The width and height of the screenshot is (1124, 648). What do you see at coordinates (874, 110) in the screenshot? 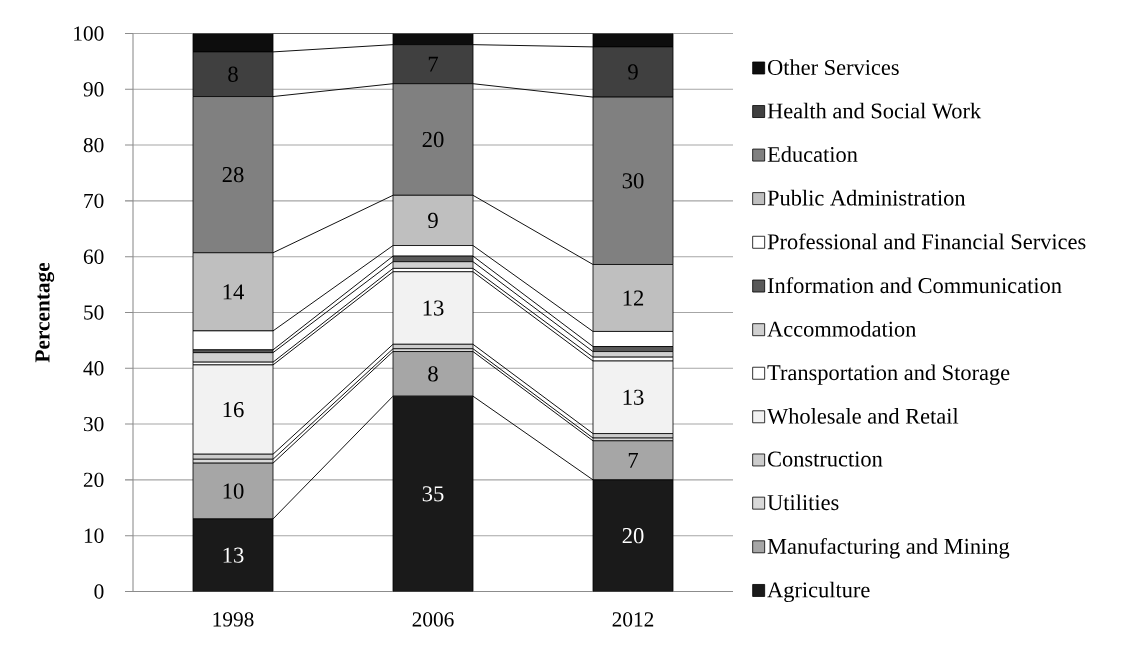
I see `legend-label: Health and Social Work` at bounding box center [874, 110].